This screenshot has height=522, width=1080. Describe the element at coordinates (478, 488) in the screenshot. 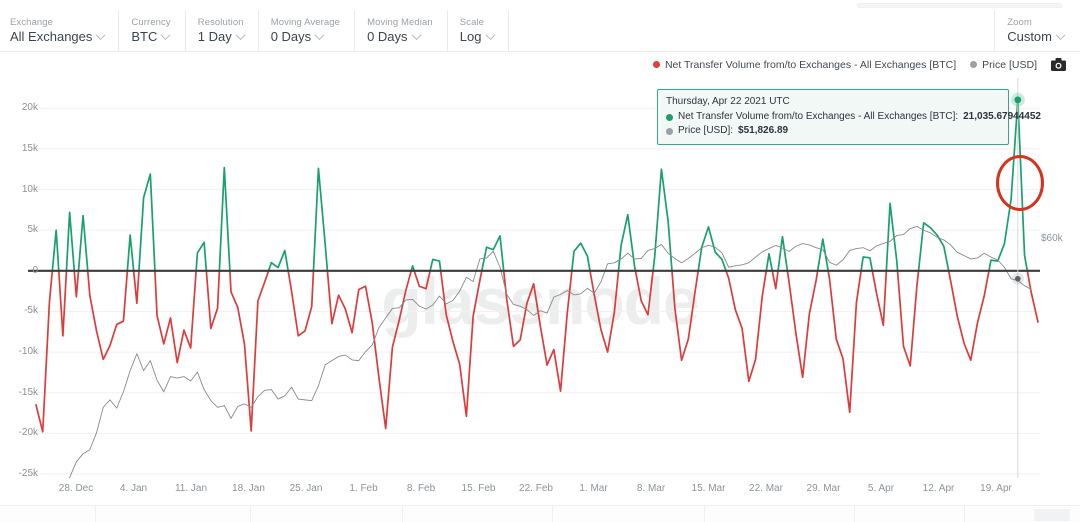

I see `x-tick: 15. Feb` at that location.